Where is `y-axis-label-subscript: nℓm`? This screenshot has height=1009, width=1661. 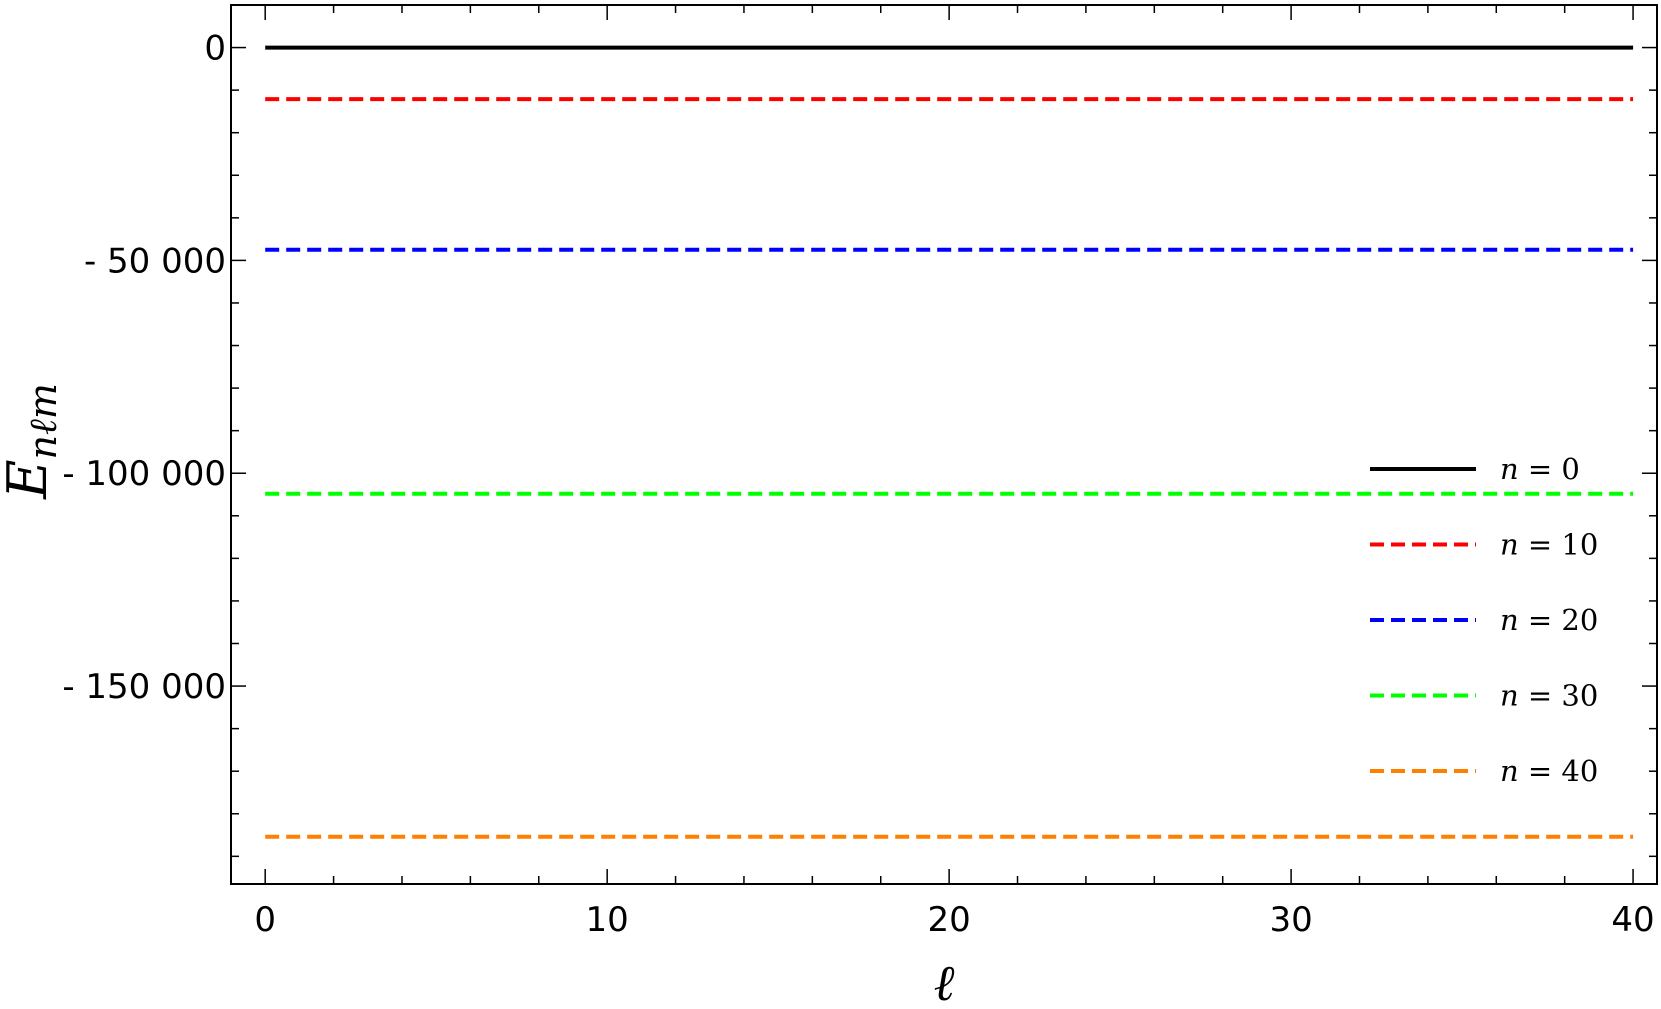 y-axis-label-subscript: nℓm is located at coordinates (43, 421).